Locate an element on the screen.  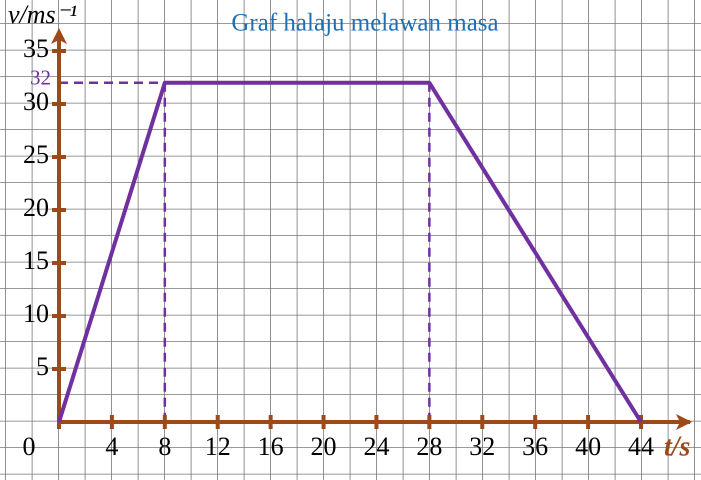
x-tick-label: 0 is located at coordinates (29, 446).